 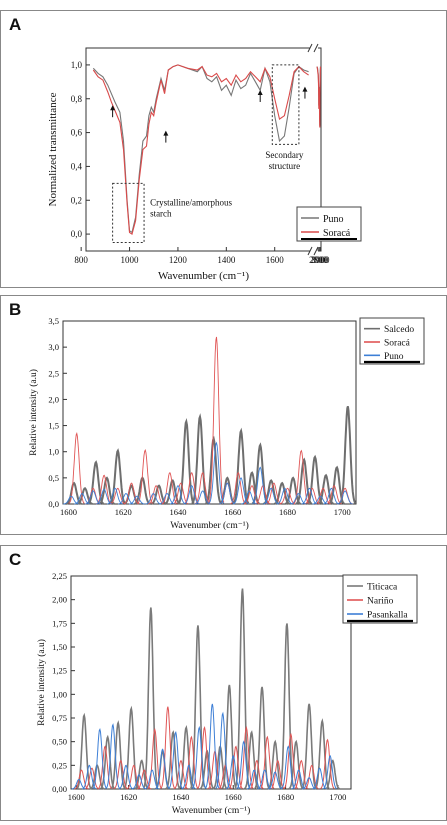 What do you see at coordinates (77, 133) in the screenshot?
I see `y-tick-label: 0,6` at bounding box center [77, 133].